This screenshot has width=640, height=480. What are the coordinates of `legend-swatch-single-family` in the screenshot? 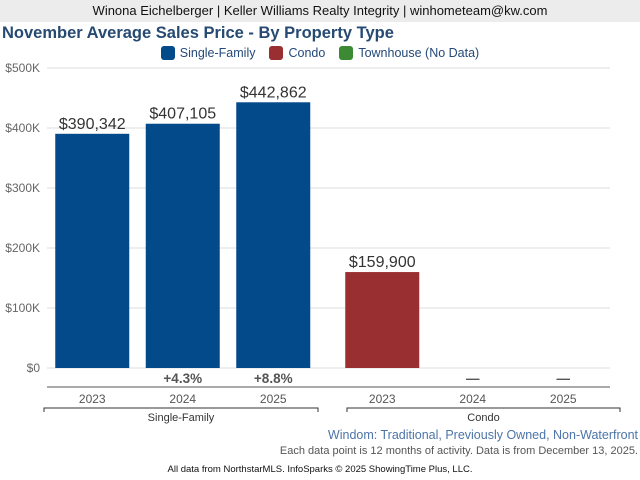 It's located at (167, 53).